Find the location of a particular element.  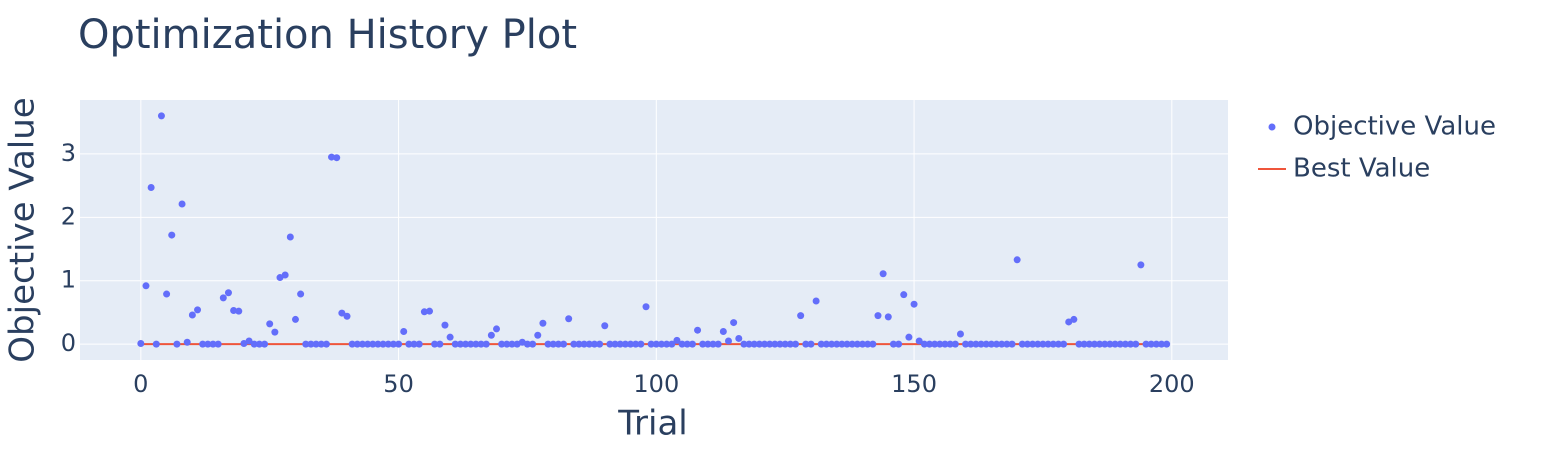

legend-marker is located at coordinates (1272, 127).